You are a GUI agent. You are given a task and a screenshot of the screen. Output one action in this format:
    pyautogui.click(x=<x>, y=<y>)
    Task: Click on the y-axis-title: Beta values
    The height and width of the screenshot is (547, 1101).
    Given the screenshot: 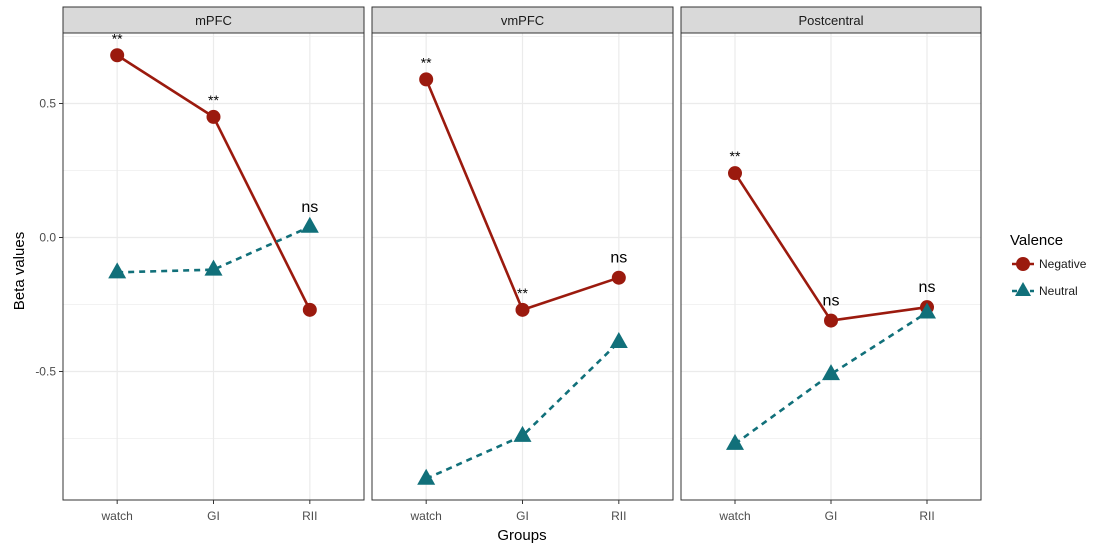 What is the action you would take?
    pyautogui.click(x=19, y=271)
    